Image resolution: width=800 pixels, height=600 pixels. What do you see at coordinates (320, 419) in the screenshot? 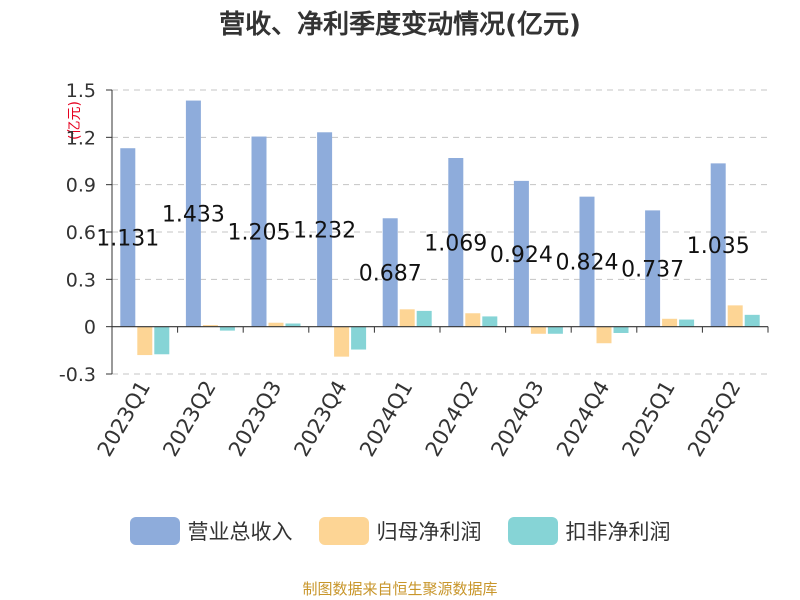
I see `x-tick-label: 2023Q4` at bounding box center [320, 419].